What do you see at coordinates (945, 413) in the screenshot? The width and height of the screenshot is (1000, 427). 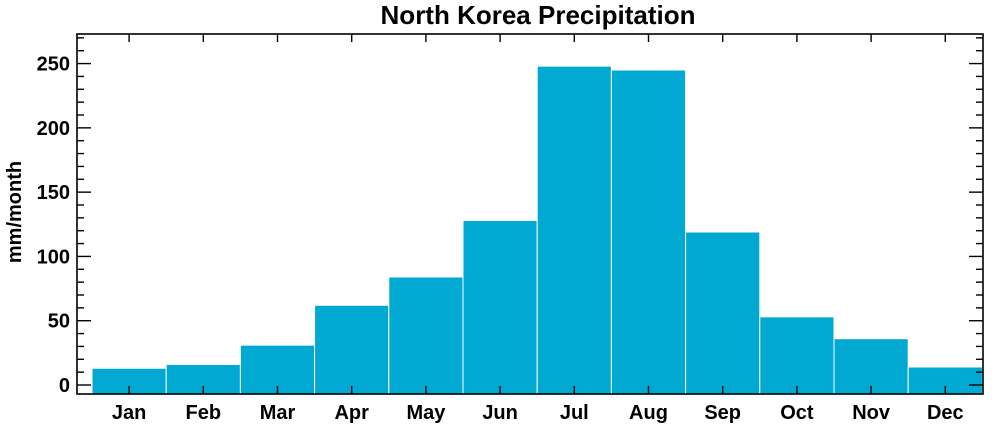 I see `x-tick-label: Dec` at bounding box center [945, 413].